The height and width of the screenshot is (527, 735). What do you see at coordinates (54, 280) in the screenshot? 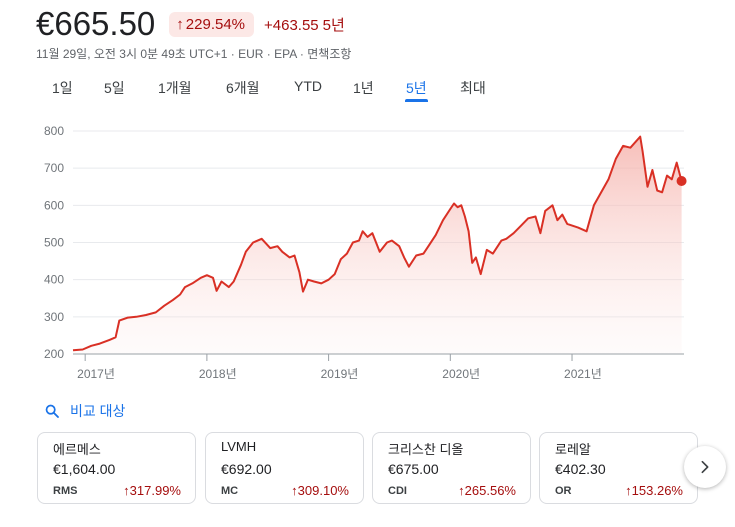
I see `y-tick-label: 400` at bounding box center [54, 280].